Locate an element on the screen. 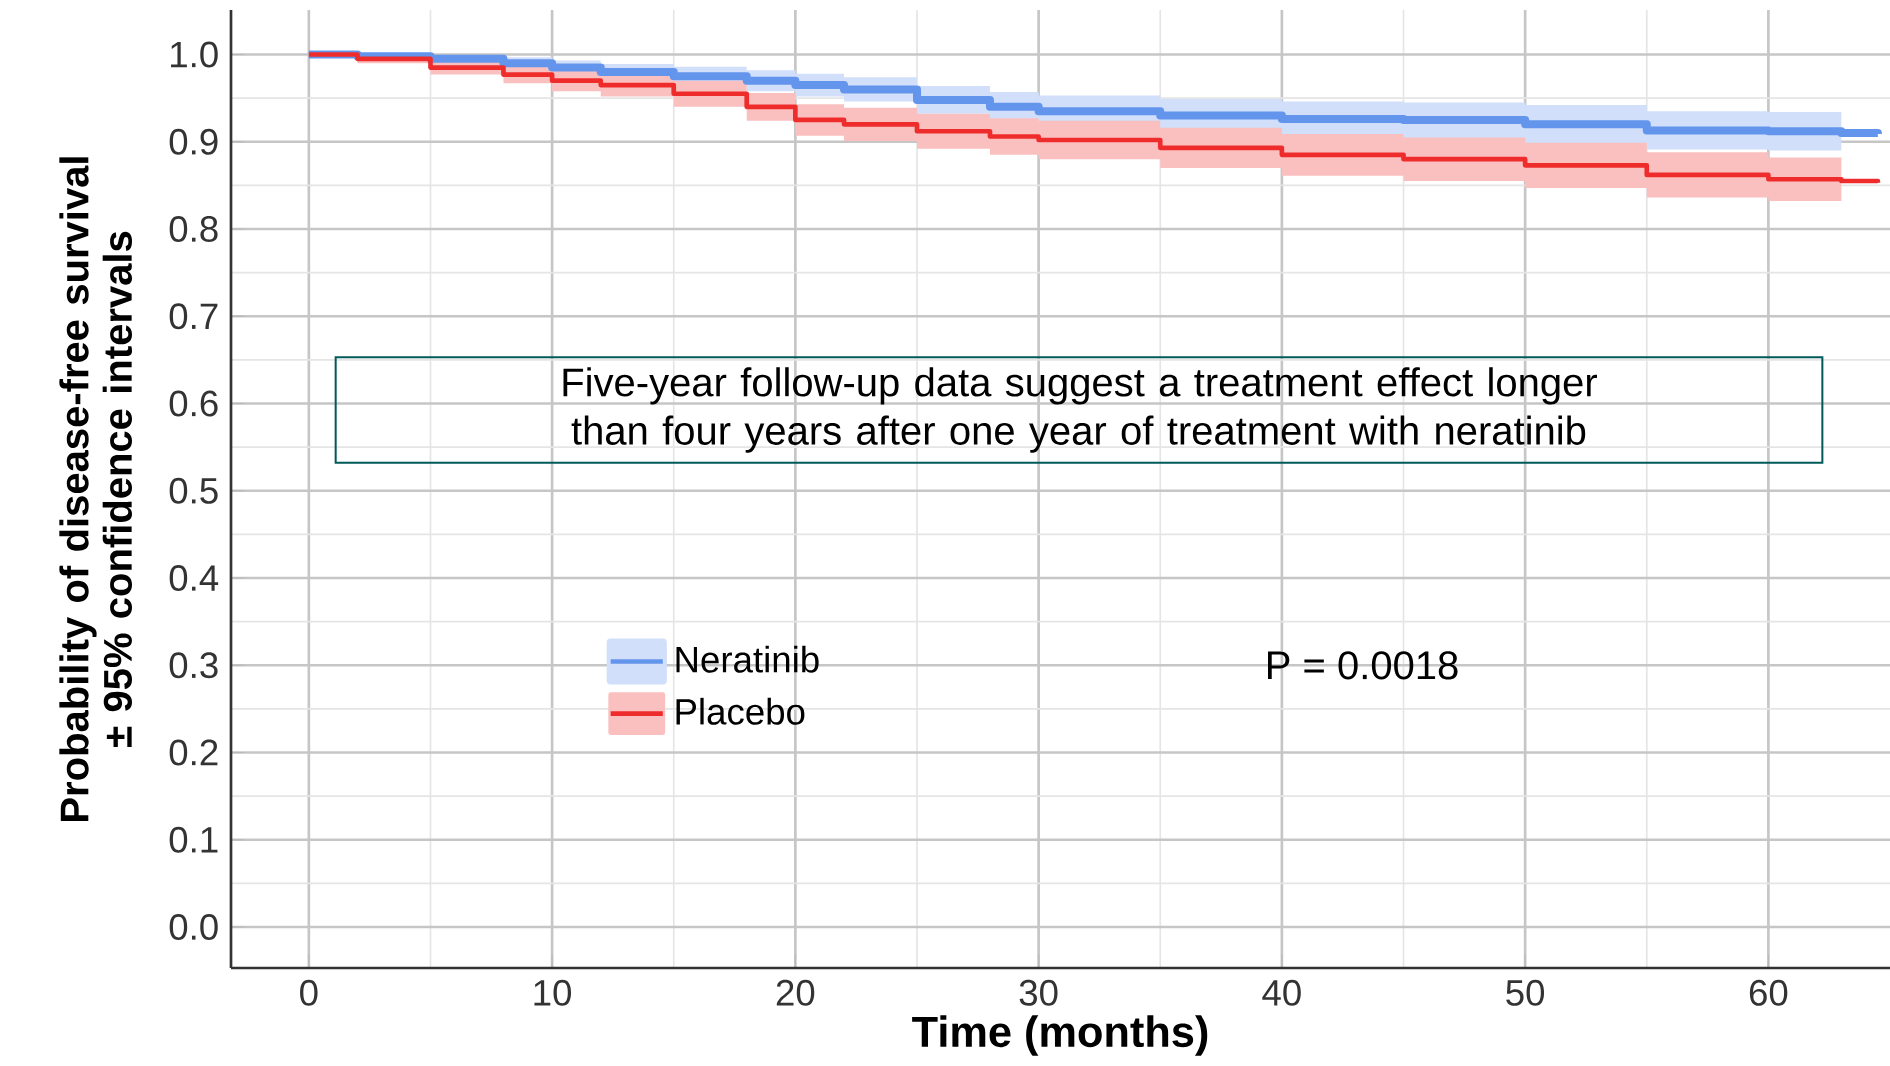  x-tick-label: 10 is located at coordinates (553, 992).